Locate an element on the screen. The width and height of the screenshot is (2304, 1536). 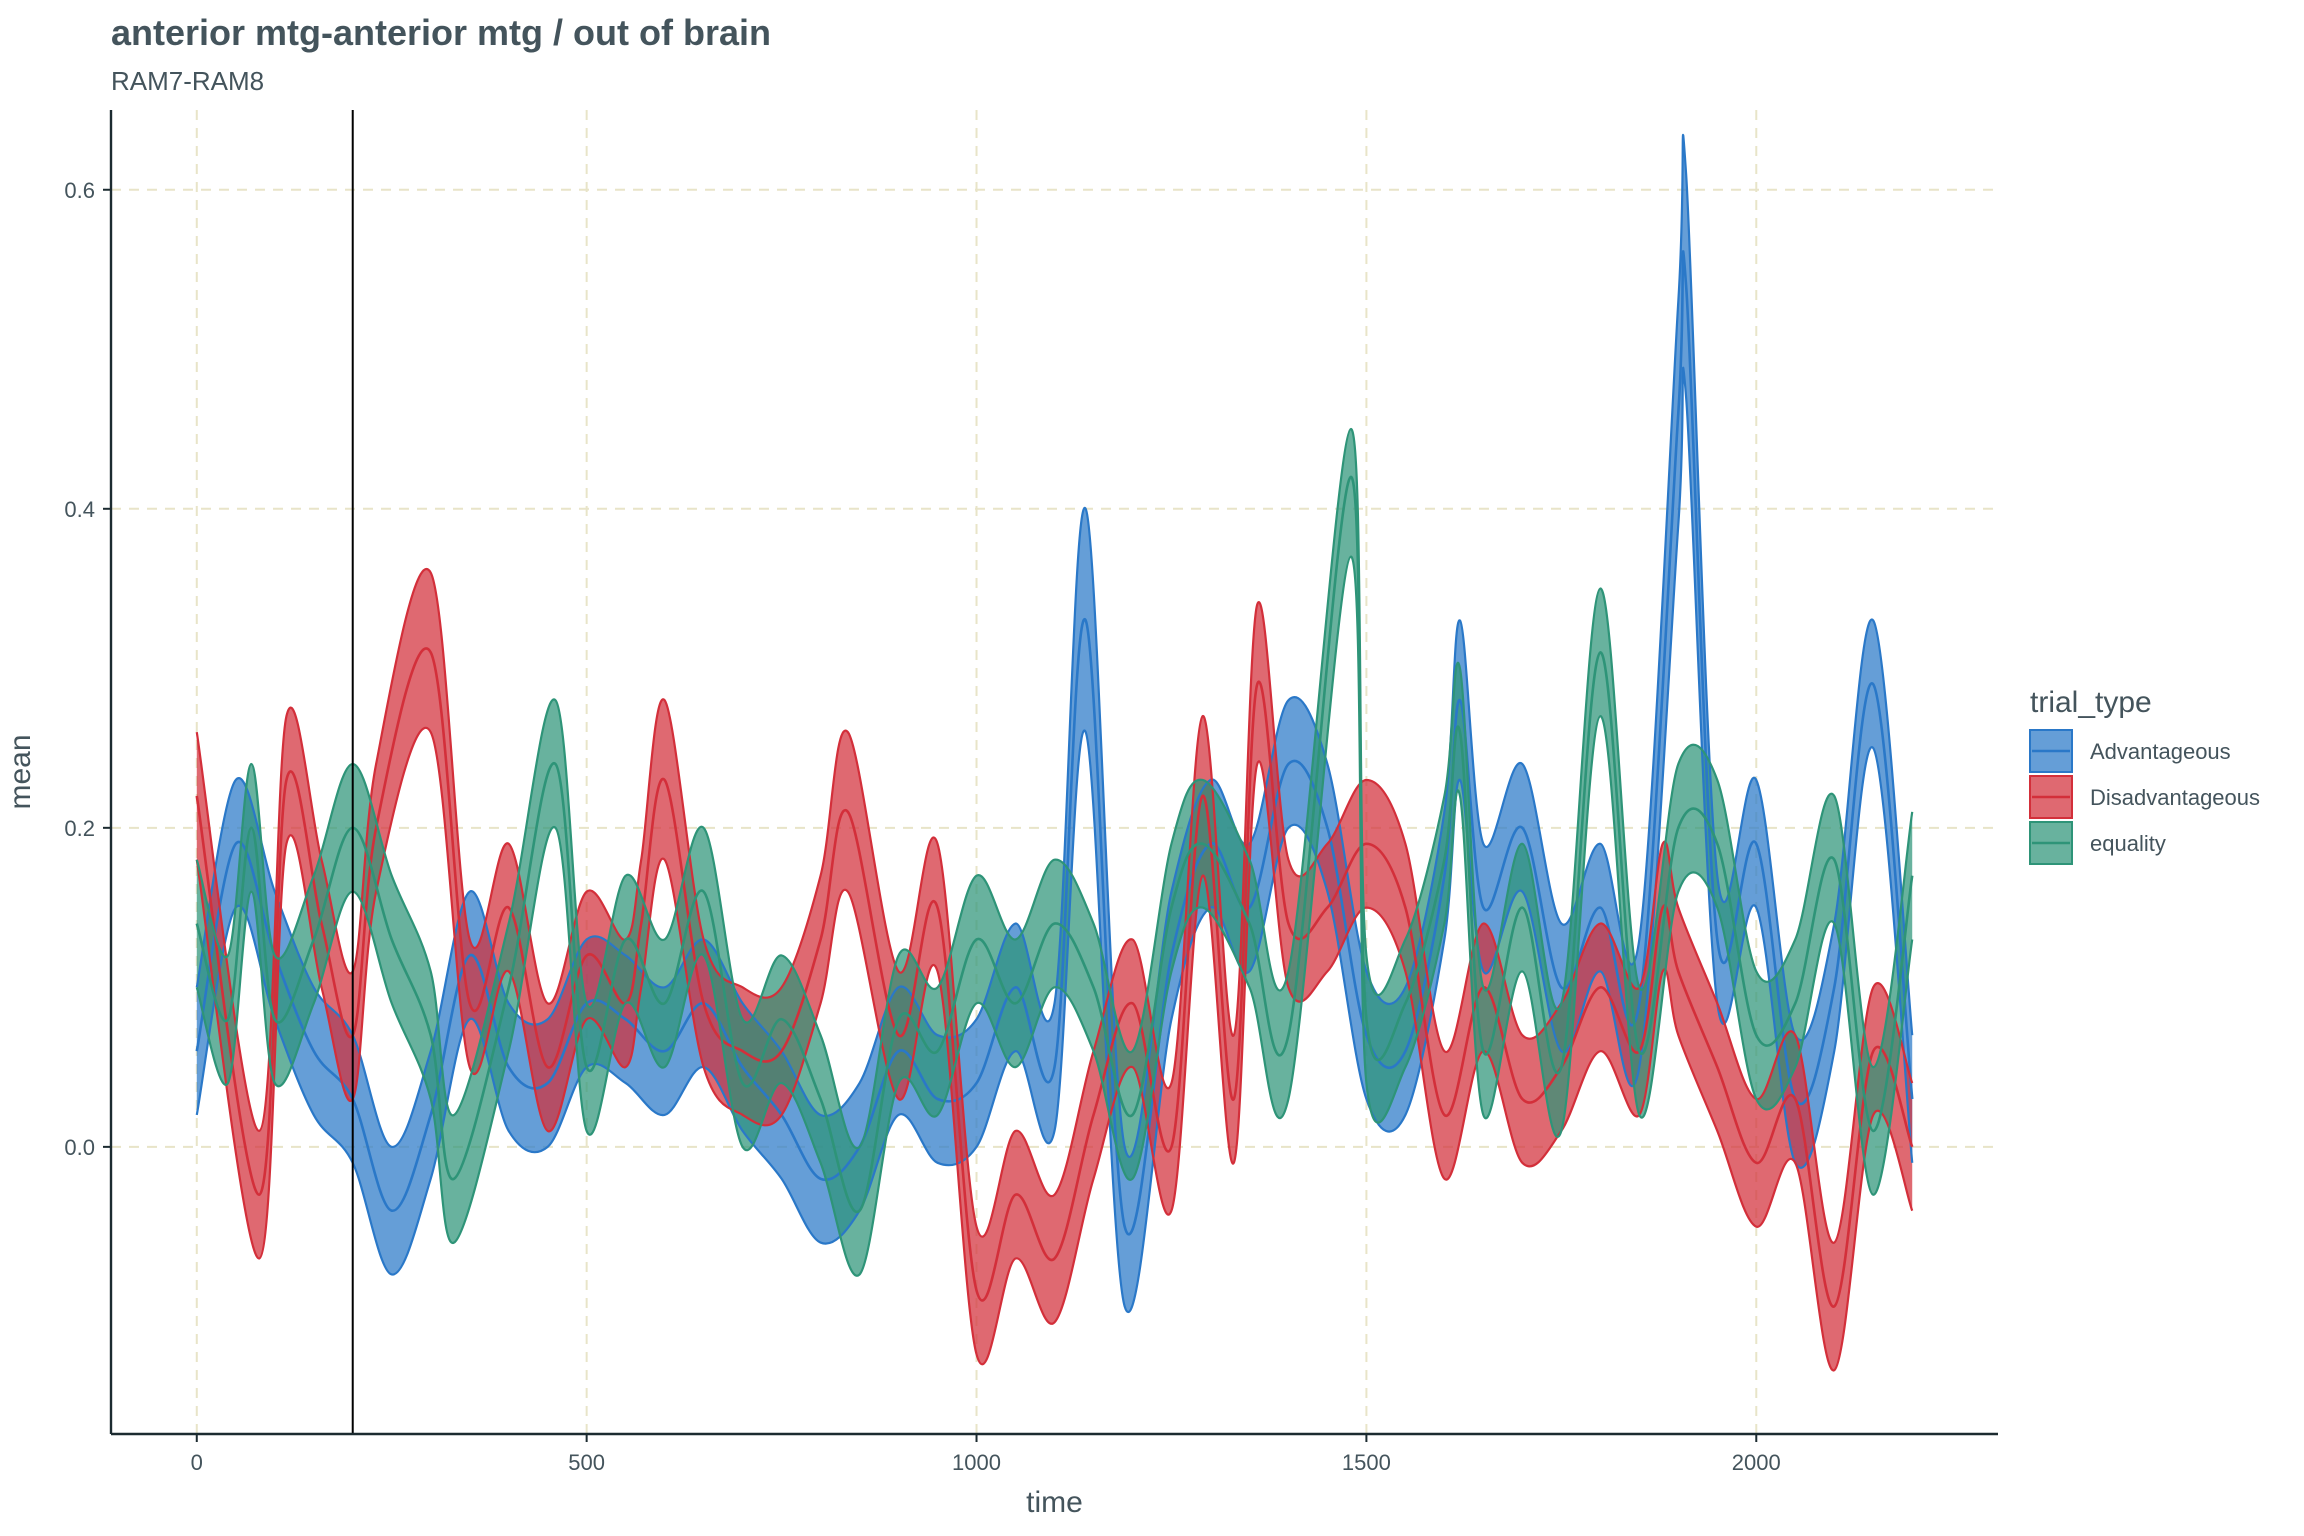
chart-title: anterior mtg-anterior mtg / out of brain is located at coordinates (441, 32).